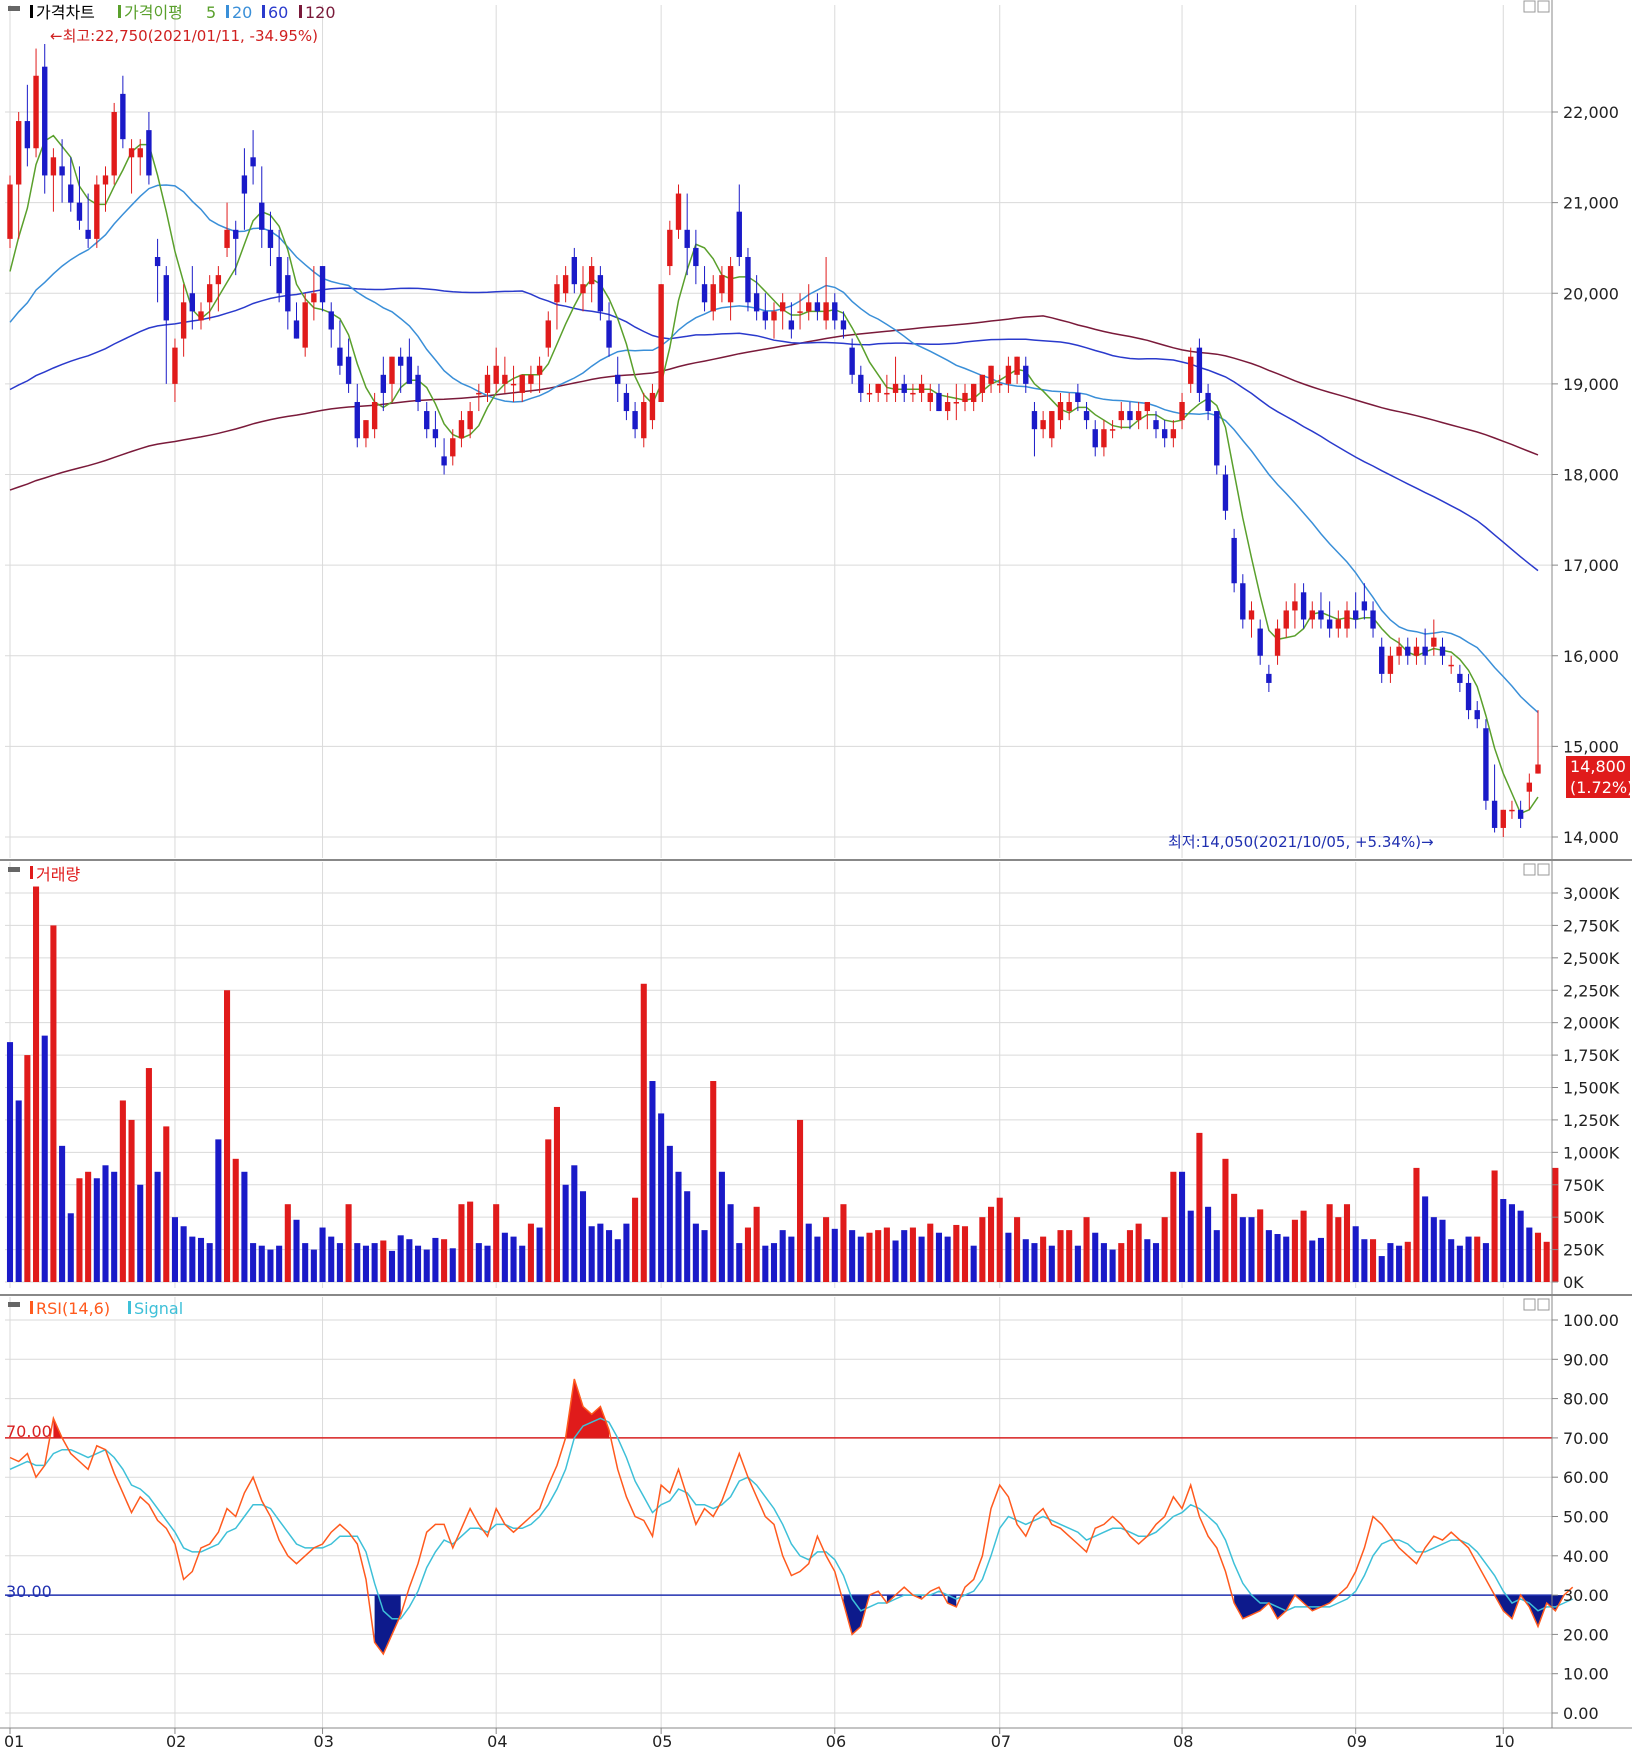  Describe the element at coordinates (1183, 1741) in the screenshot. I see `x-tick-label: 08` at that location.